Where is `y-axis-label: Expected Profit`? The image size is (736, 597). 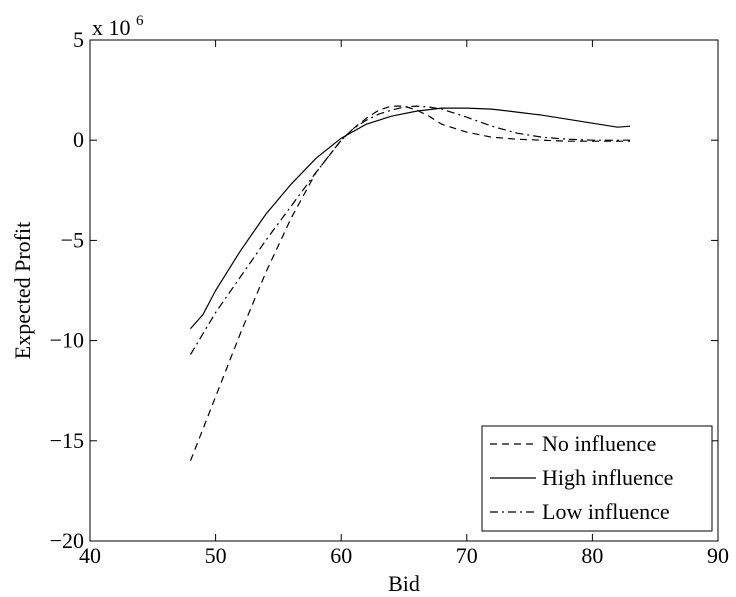 y-axis-label: Expected Profit is located at coordinates (22, 290).